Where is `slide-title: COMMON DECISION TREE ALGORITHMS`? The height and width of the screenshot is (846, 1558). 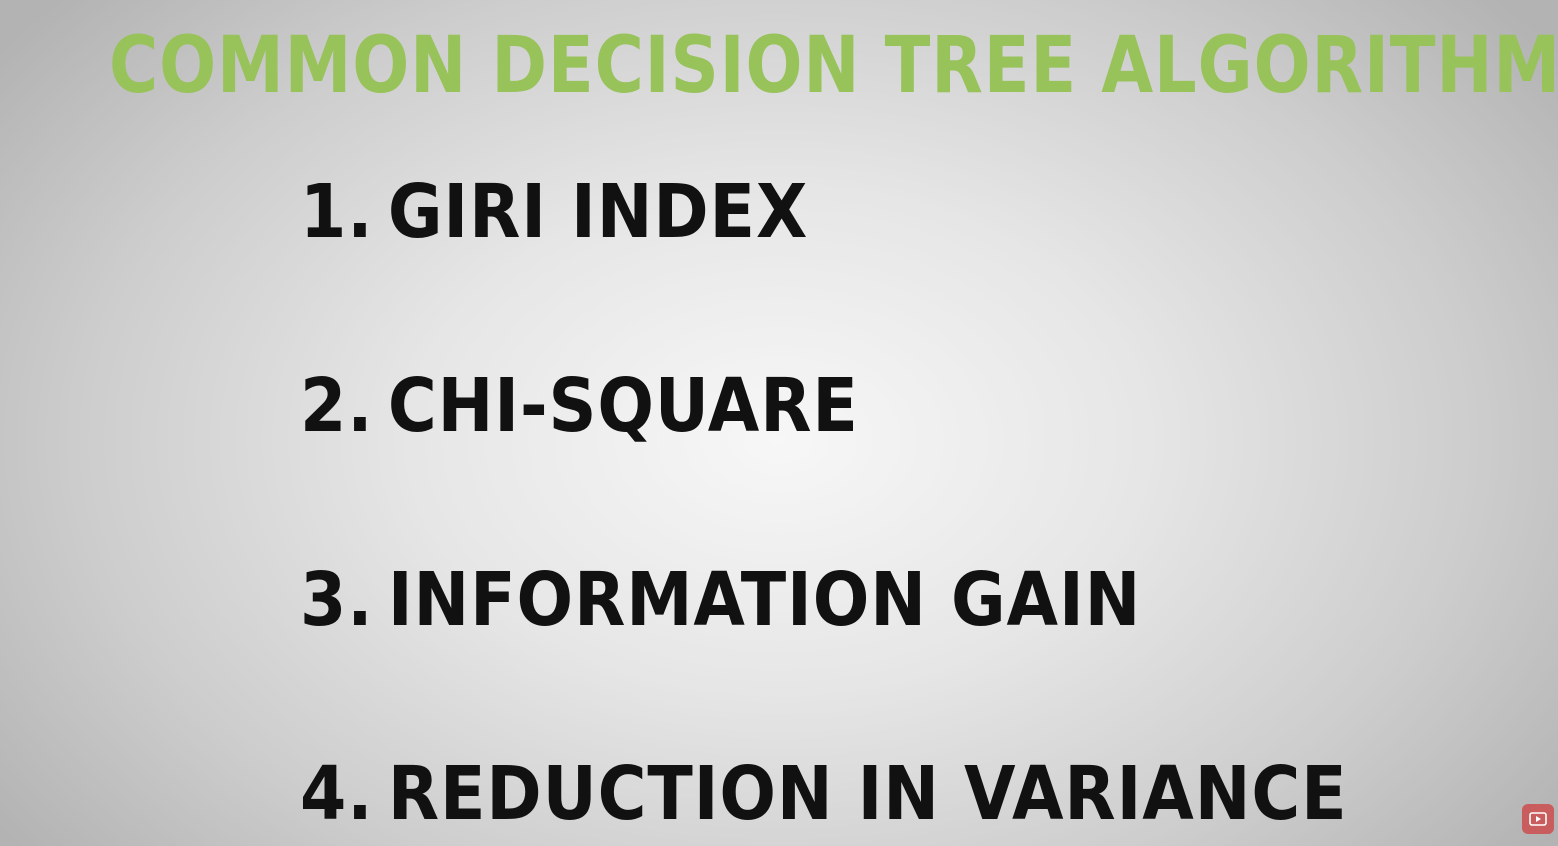 slide-title: COMMON DECISION TREE ALGORITHMS is located at coordinates (833, 66).